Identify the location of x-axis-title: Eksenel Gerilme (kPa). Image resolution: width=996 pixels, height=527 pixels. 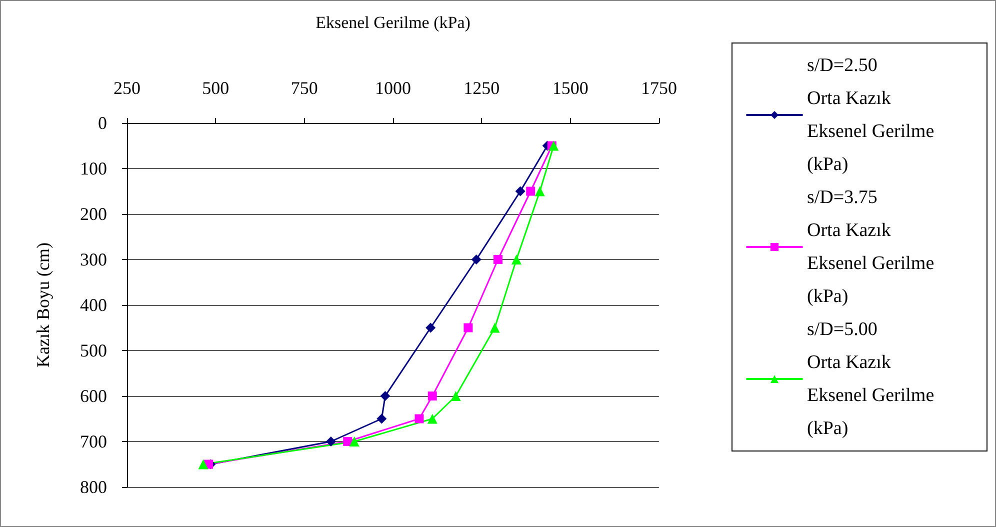
(393, 22).